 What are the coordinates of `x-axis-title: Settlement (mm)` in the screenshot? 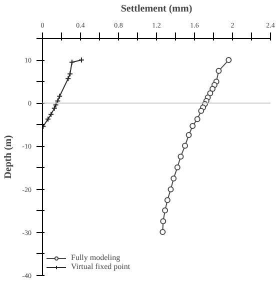 It's located at (156, 9).